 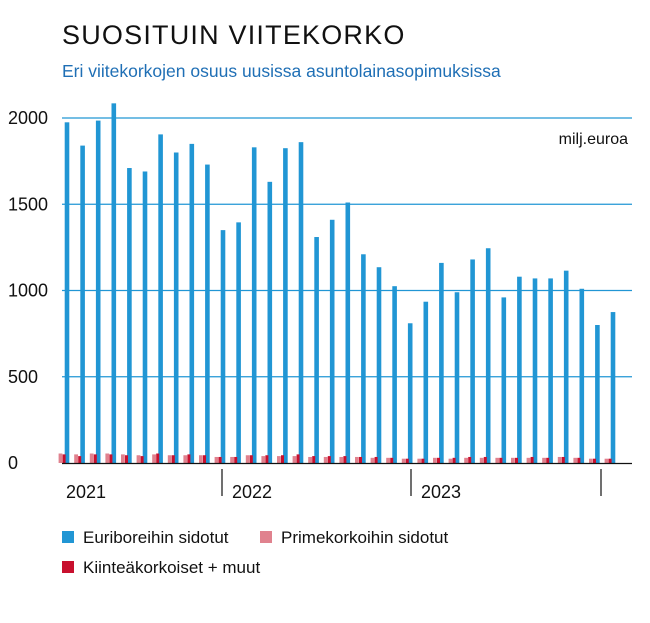 What do you see at coordinates (266, 536) in the screenshot?
I see `legend-swatch-prime` at bounding box center [266, 536].